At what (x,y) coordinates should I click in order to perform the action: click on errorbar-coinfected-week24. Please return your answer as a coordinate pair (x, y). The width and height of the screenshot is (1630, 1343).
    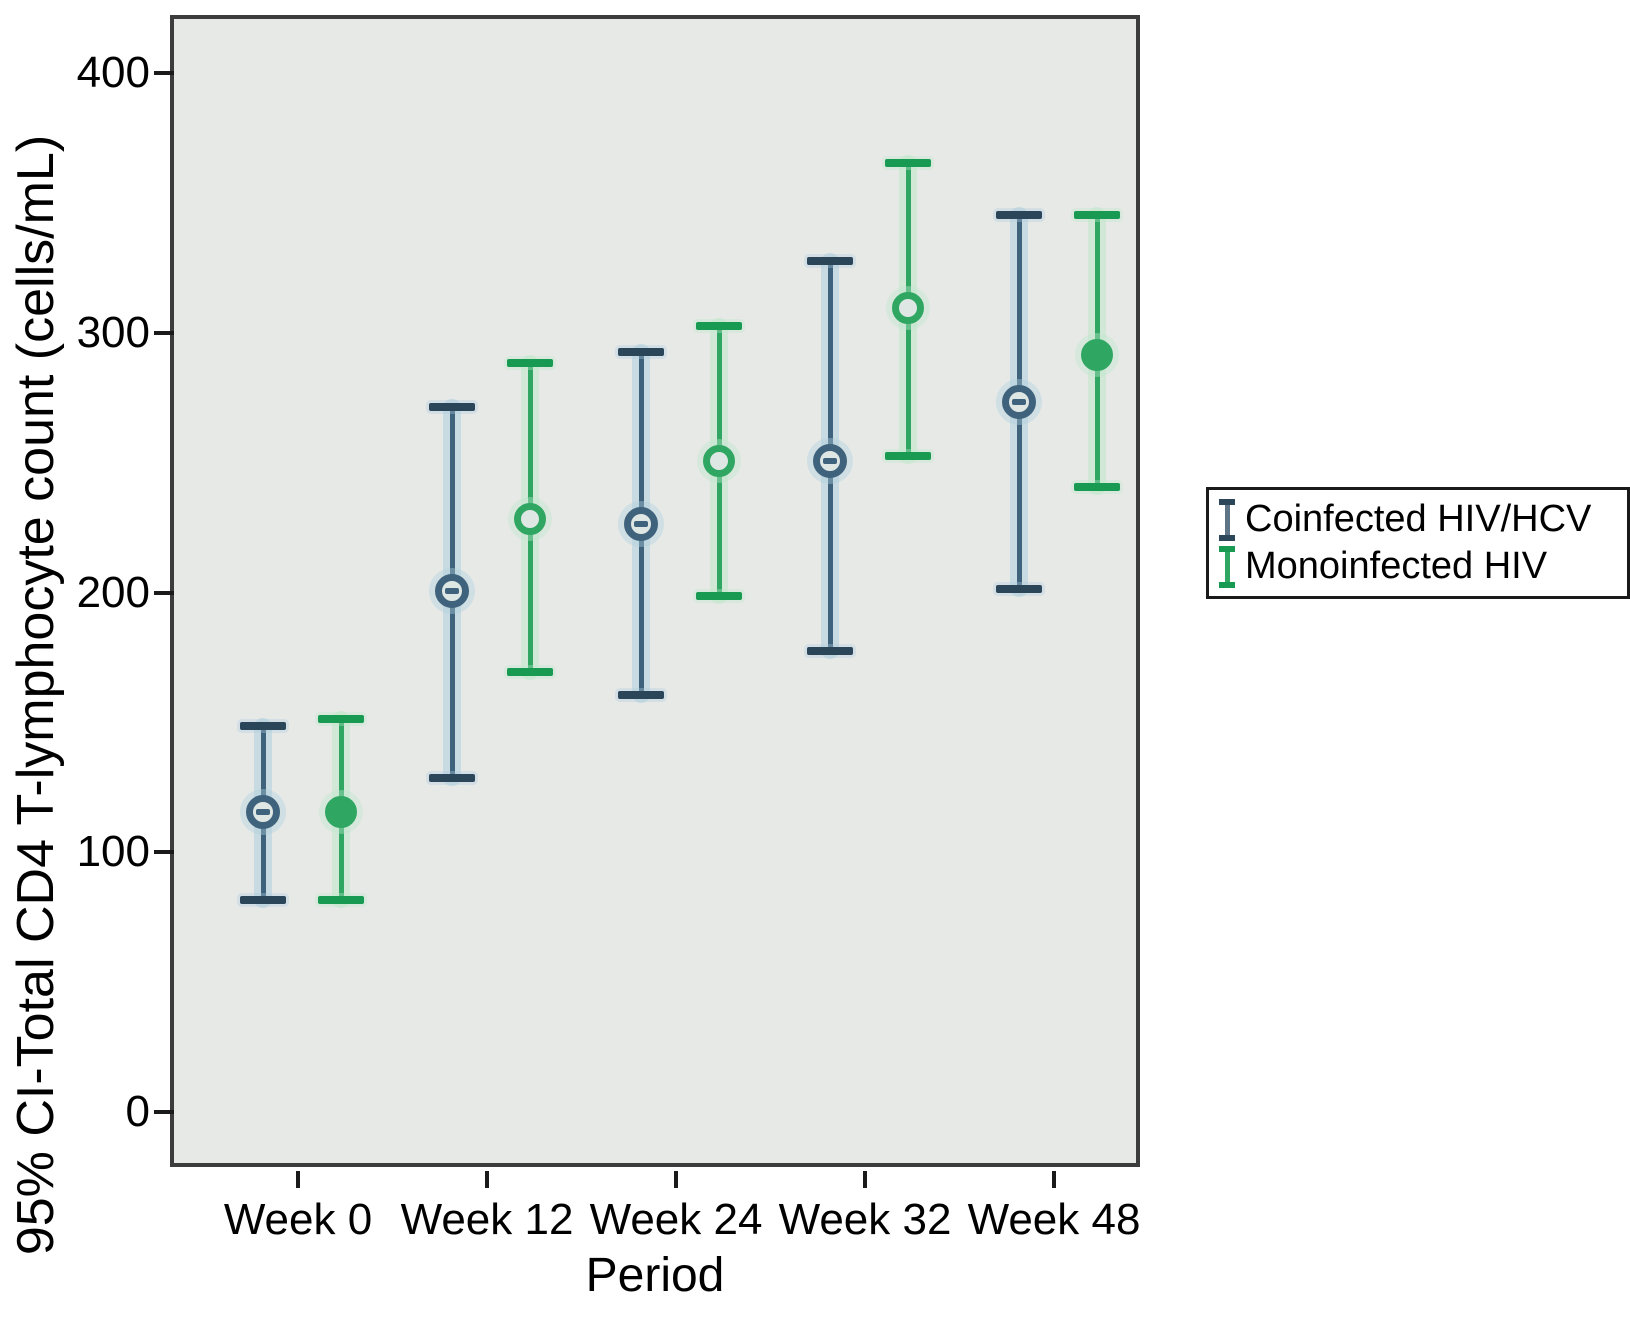
    Looking at the image, I should click on (641, 523).